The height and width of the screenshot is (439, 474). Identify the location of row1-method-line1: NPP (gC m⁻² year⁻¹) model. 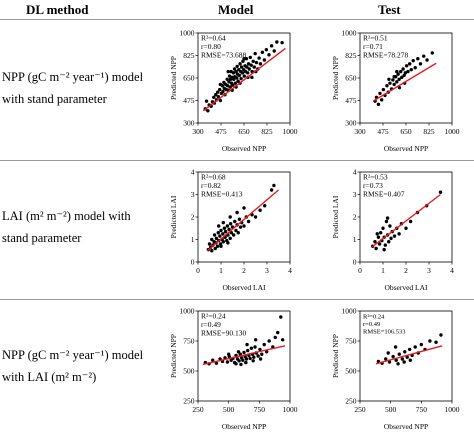
(73, 77).